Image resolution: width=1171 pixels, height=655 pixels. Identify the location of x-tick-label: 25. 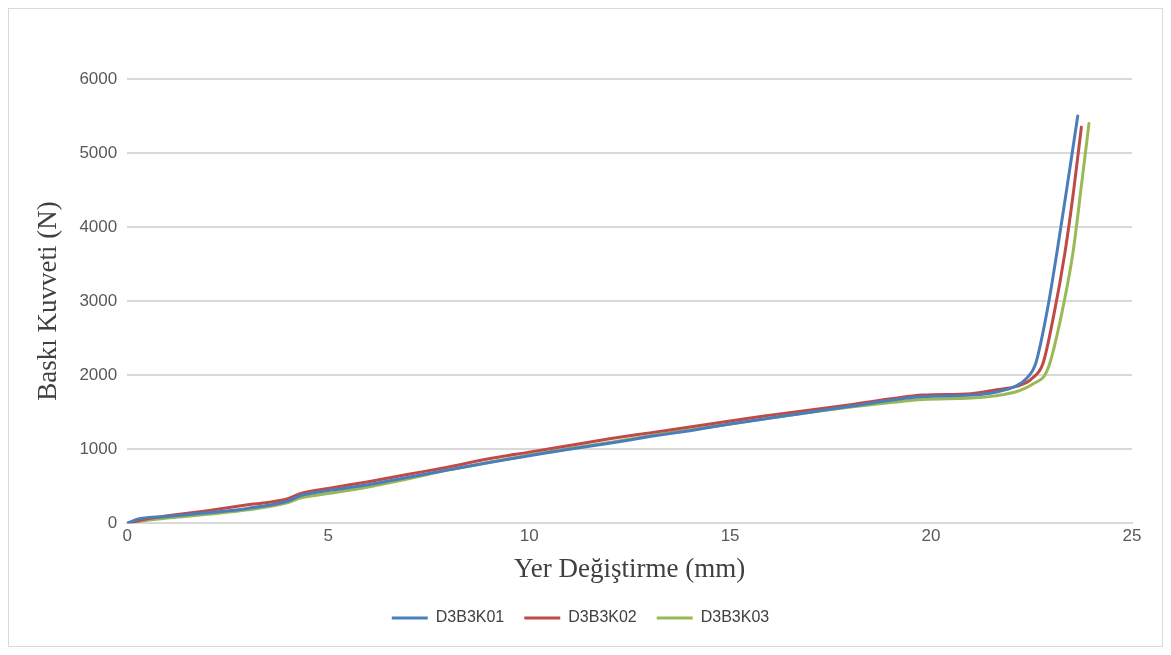
(1132, 536).